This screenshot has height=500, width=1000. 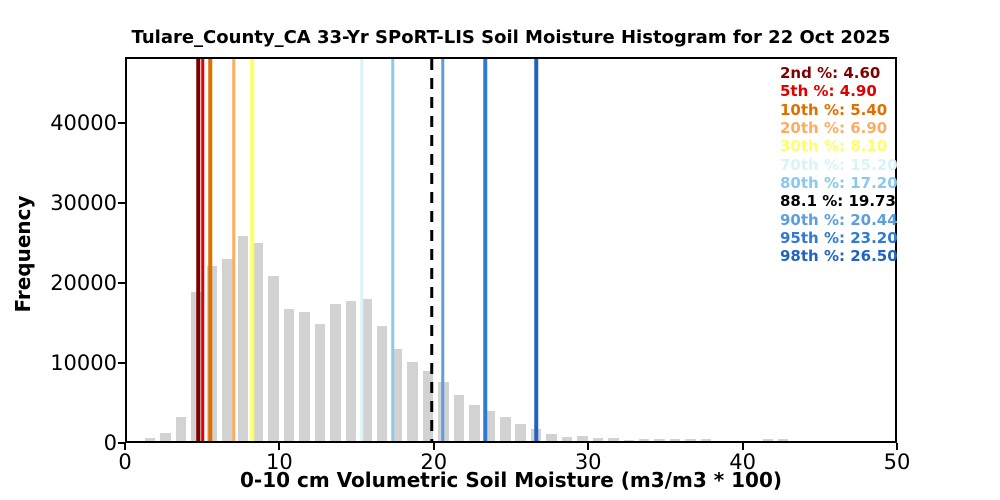 I want to click on legend-row: 5th %: 4.90, so click(x=828, y=91).